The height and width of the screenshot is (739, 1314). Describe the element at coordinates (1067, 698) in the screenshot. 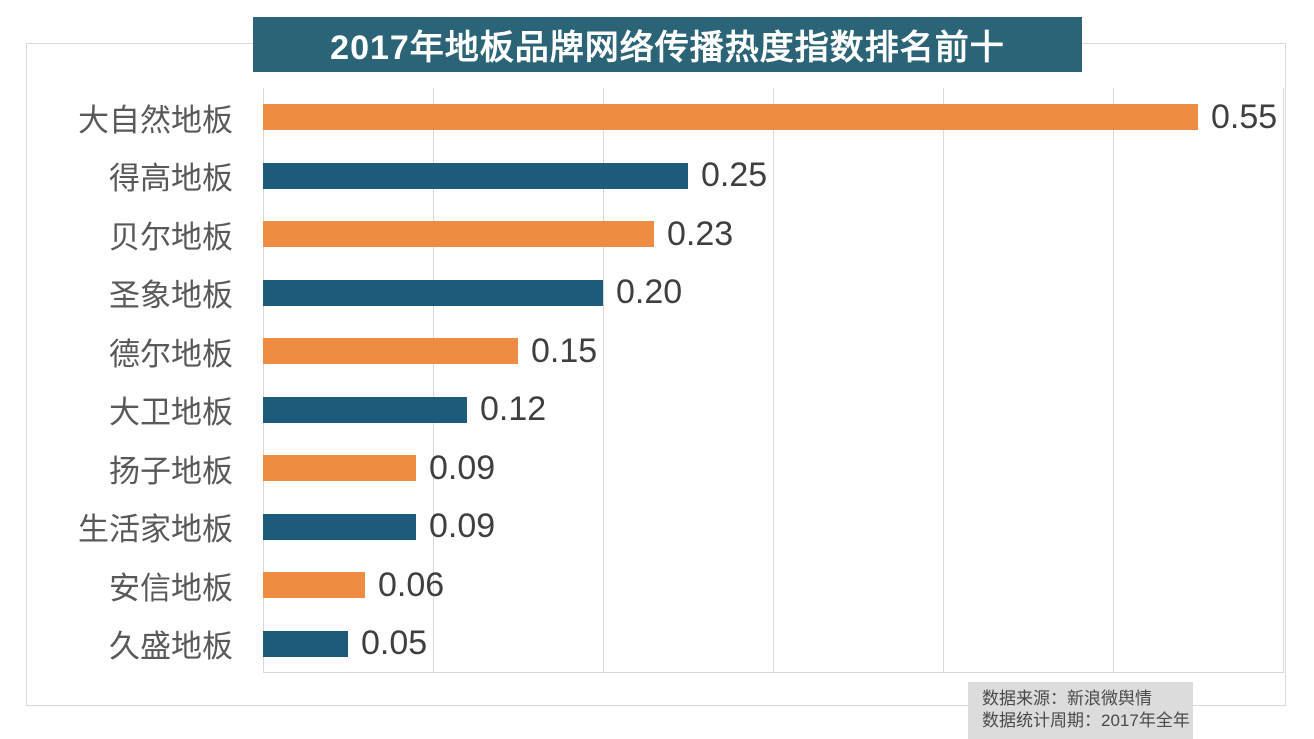

I see `source-line-1: 数据来源：新浪微舆情` at that location.